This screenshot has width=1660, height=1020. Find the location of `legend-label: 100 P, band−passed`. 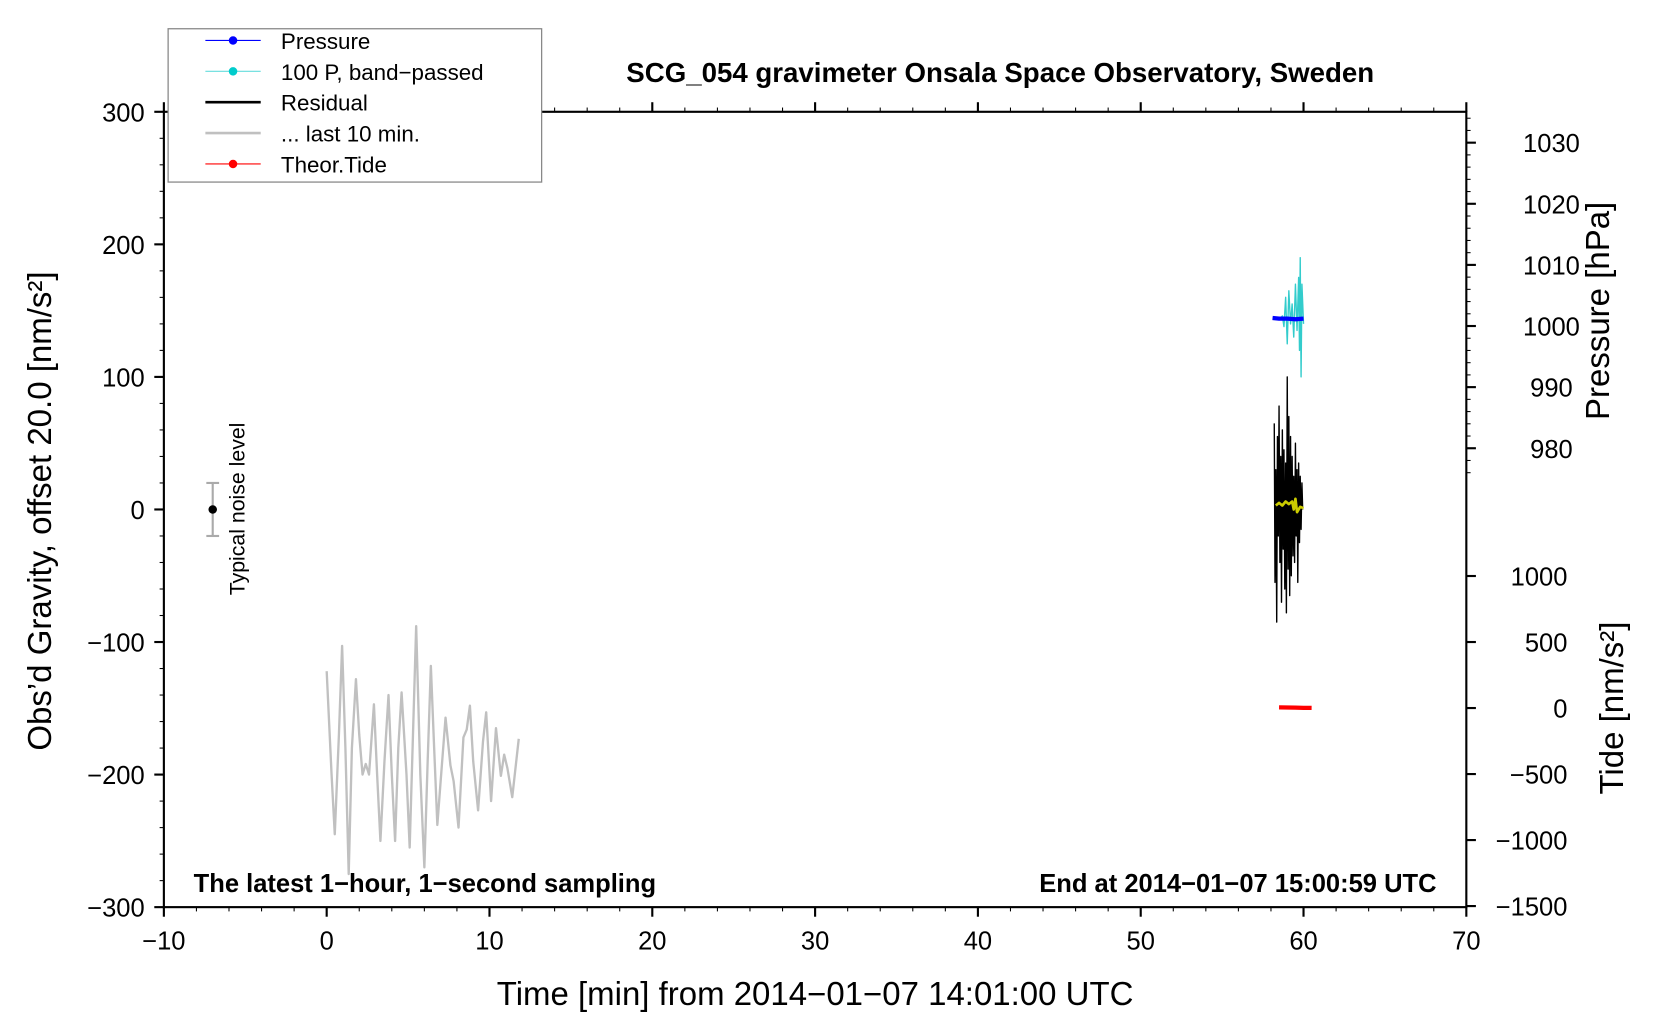

legend-label: 100 P, band−passed is located at coordinates (382, 72).